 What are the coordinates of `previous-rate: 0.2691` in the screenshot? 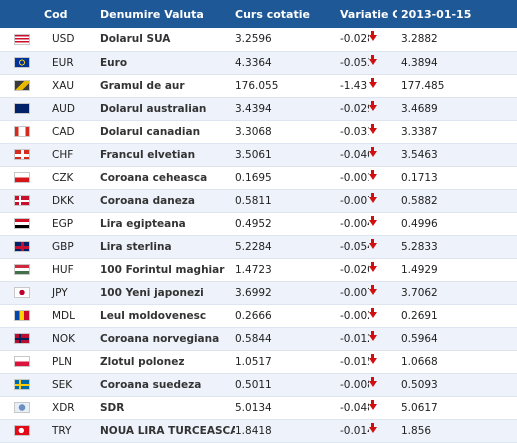 It's located at (457, 316).